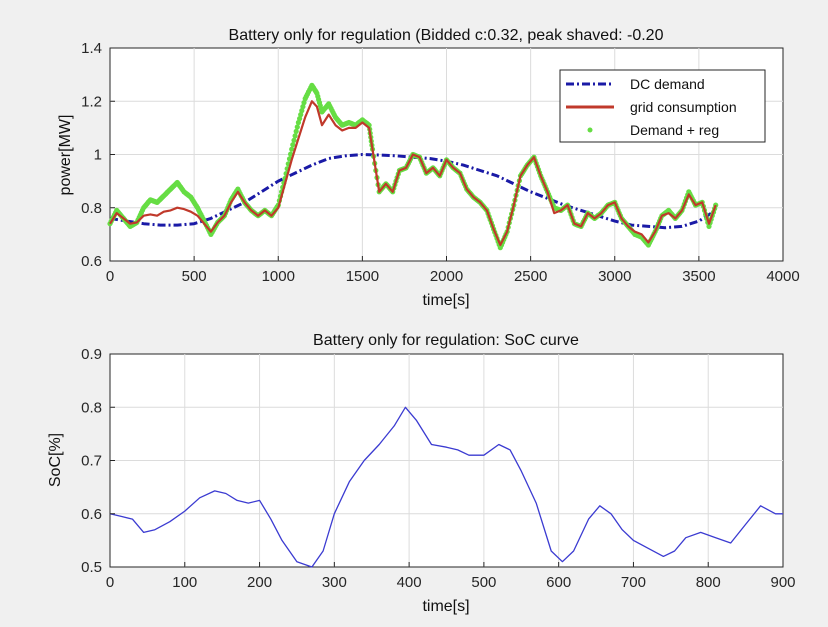  I want to click on soc-xtick-label: 200, so click(259, 582).